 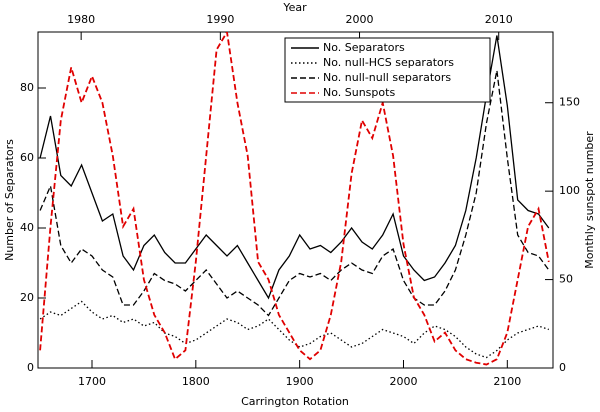 What do you see at coordinates (27, 227) in the screenshot?
I see `y-tick-label: 40` at bounding box center [27, 227].